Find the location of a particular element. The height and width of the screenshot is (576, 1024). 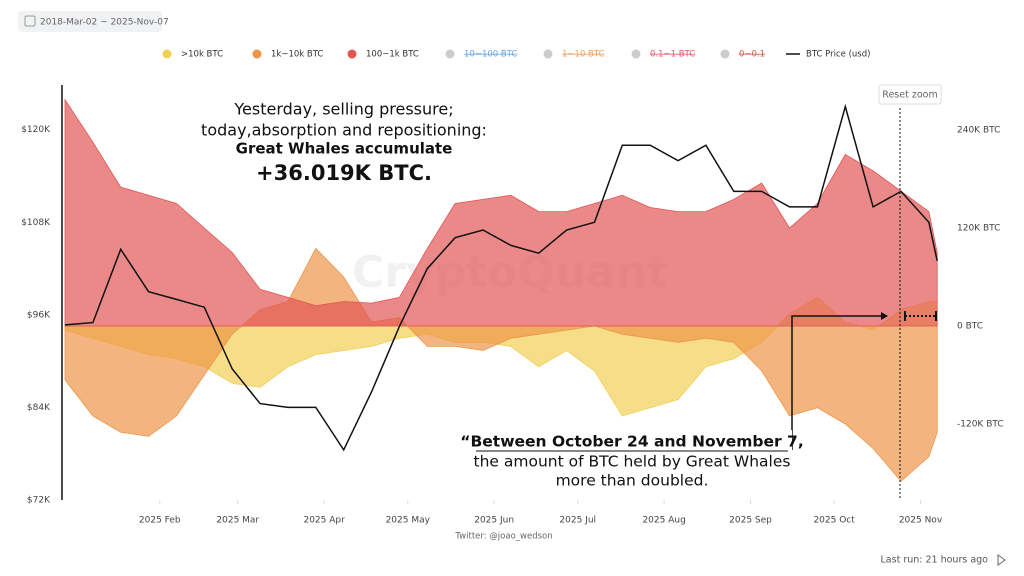

y-tick-label: $84K is located at coordinates (39, 408).